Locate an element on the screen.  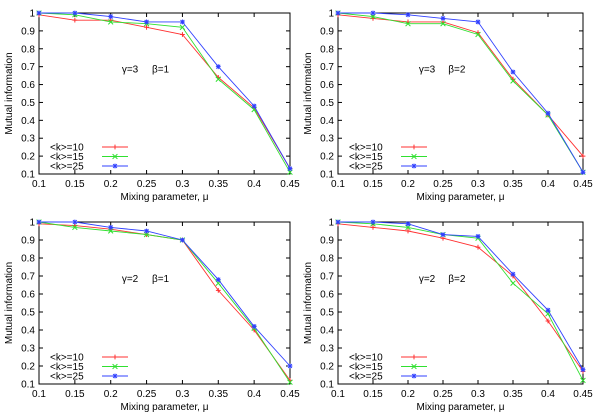
y-tick-label: 1 is located at coordinates (32, 14).